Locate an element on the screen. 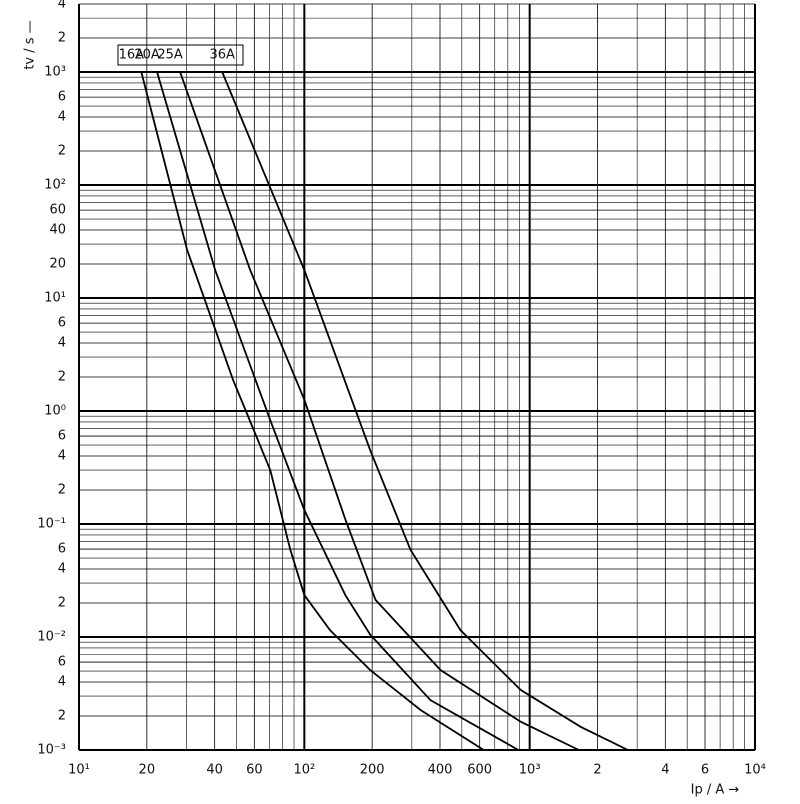  y-tick-label: 10⁻² is located at coordinates (51, 637).